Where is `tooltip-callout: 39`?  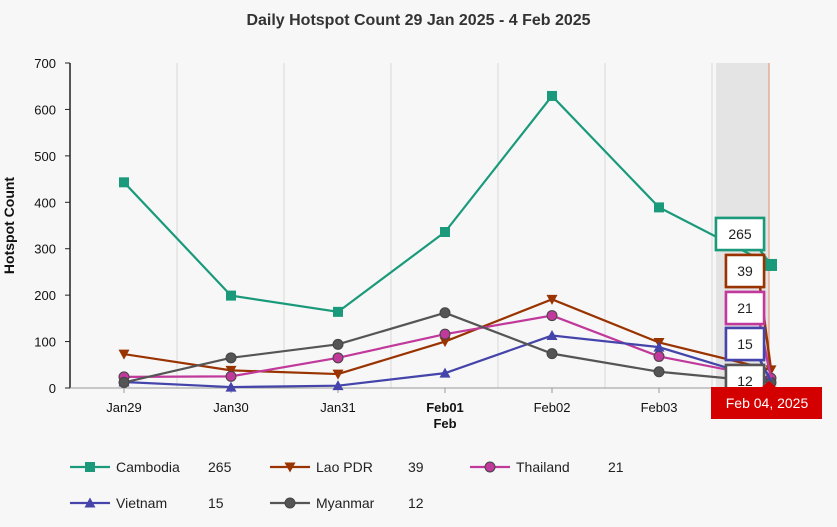
tooltip-callout: 39 is located at coordinates (748, 312).